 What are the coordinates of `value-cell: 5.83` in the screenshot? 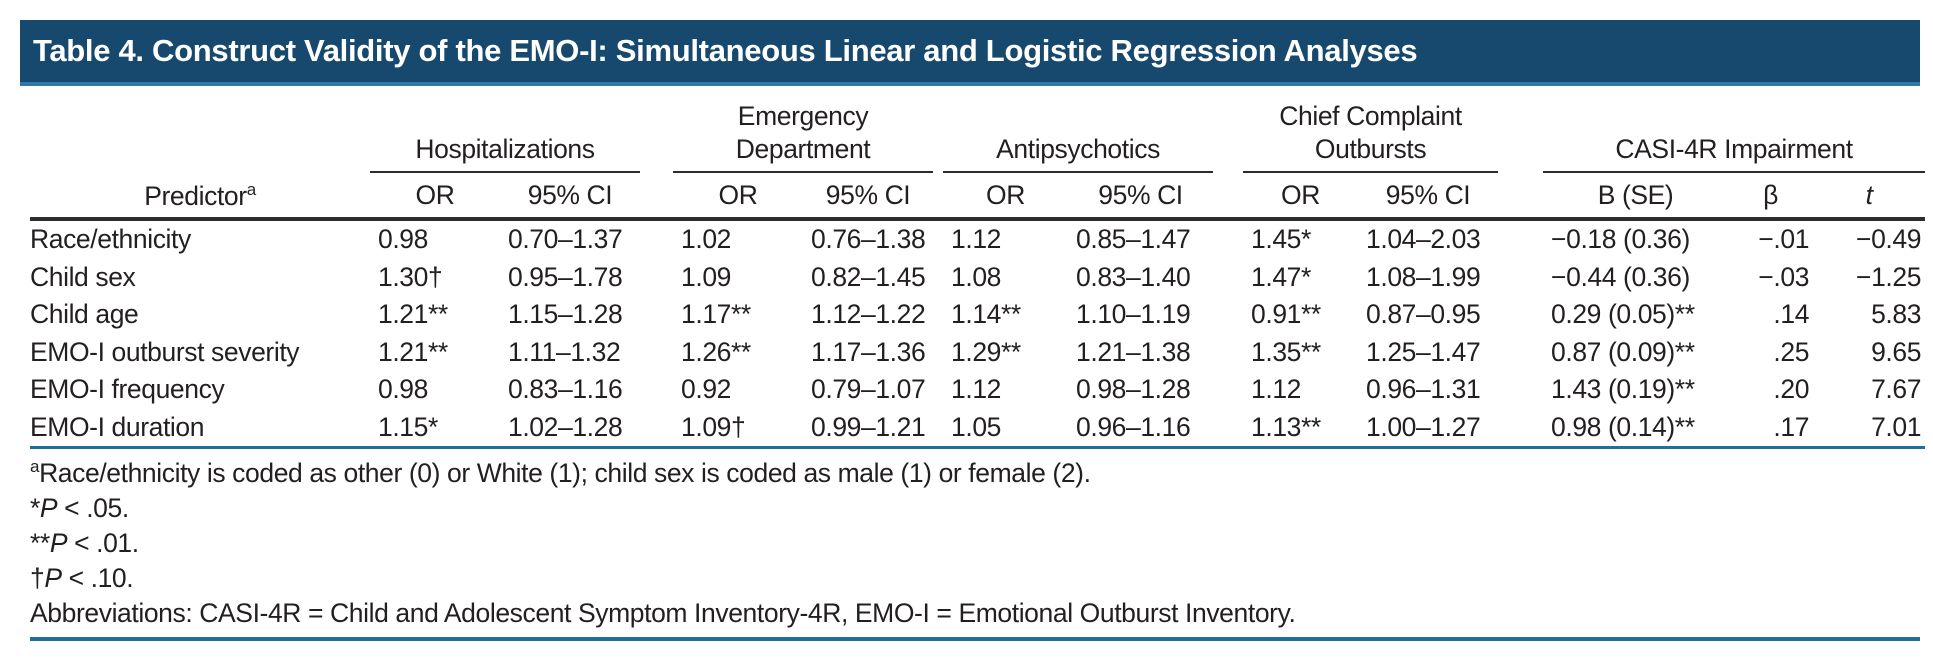 It's located at (1896, 314).